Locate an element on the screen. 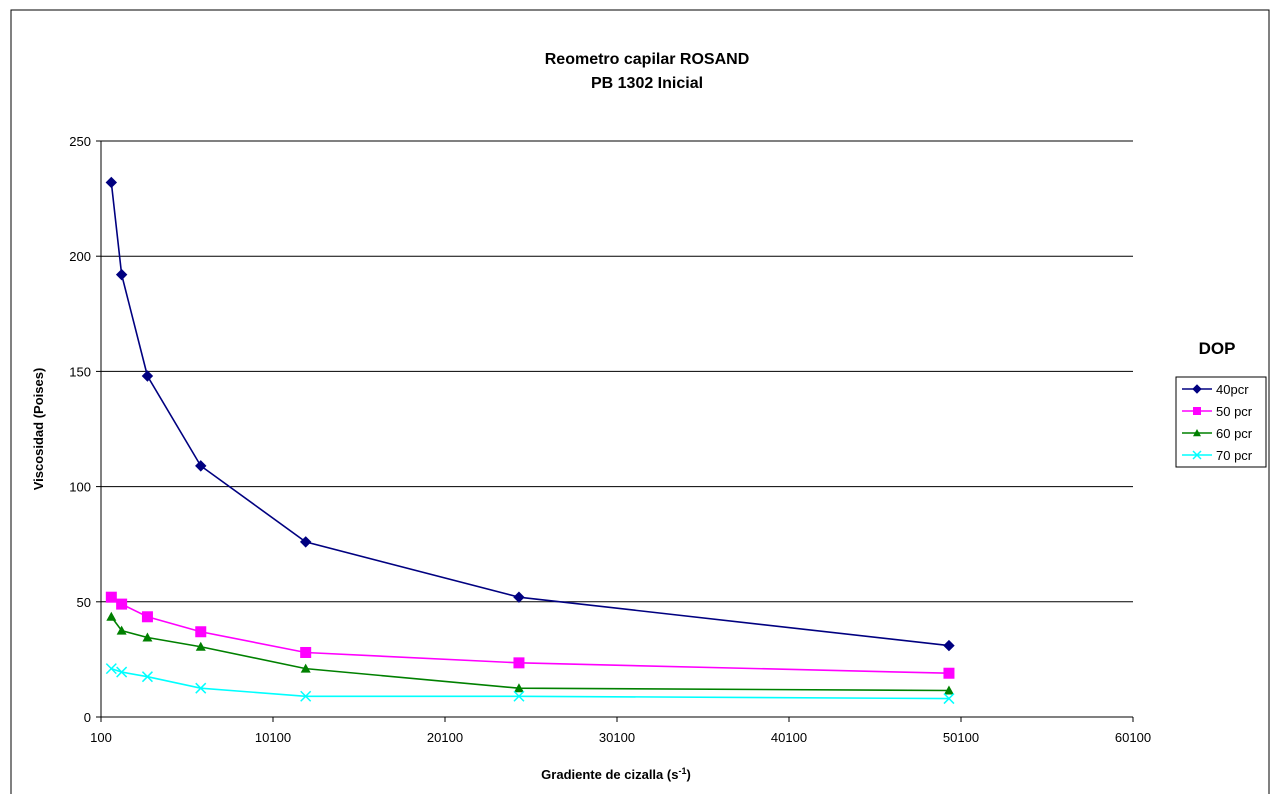 This screenshot has width=1270, height=799. legend-label: 50 pcr is located at coordinates (1234, 411).